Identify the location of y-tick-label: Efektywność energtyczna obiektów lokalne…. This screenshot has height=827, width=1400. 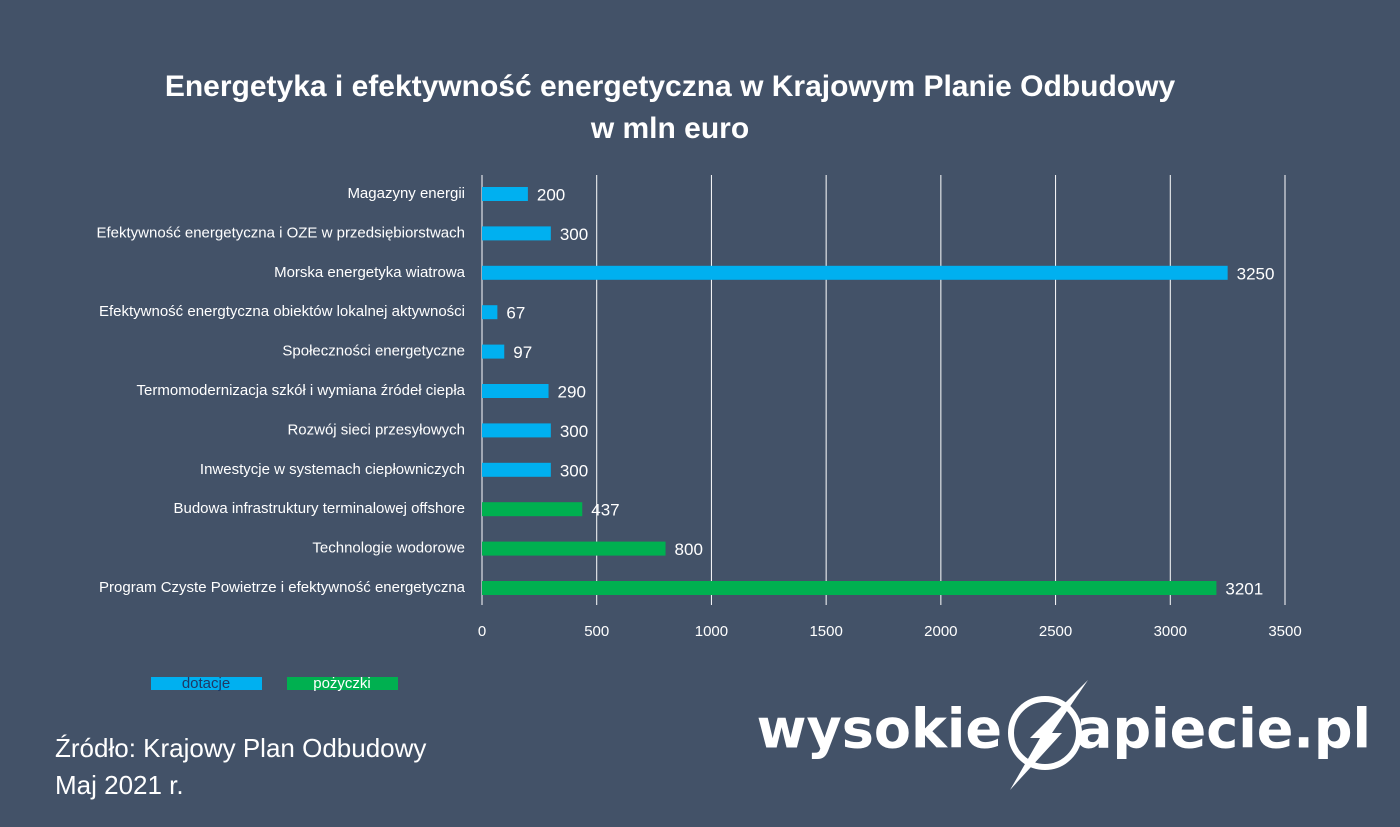
(282, 311).